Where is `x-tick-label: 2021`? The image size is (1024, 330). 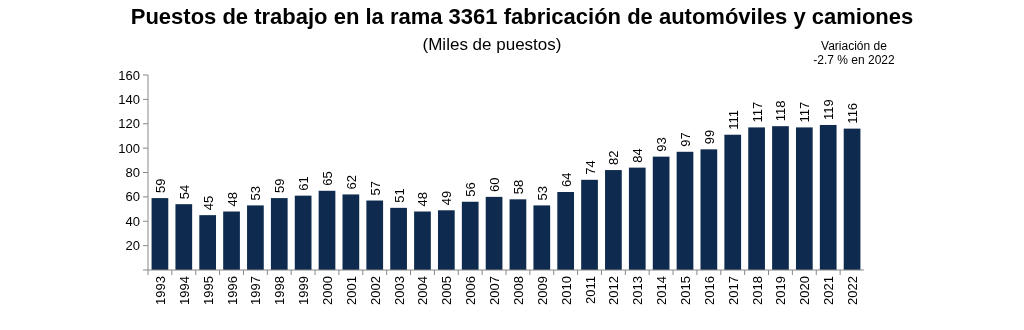 x-tick-label: 2021 is located at coordinates (829, 290).